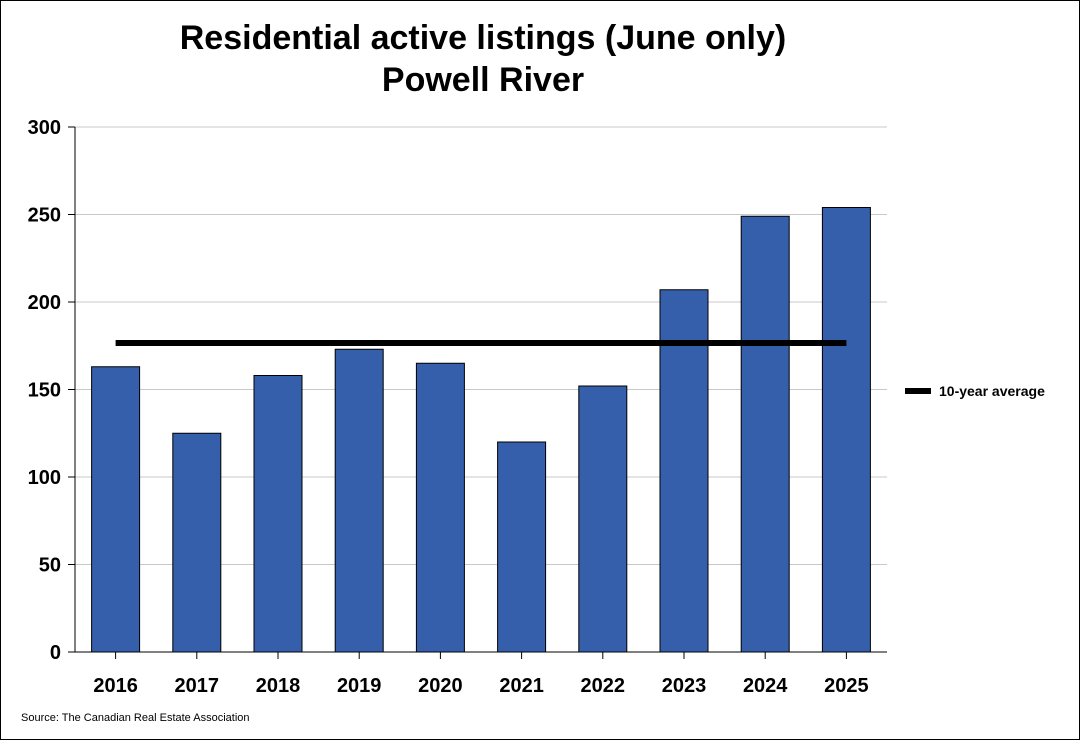 Image resolution: width=1080 pixels, height=740 pixels. I want to click on bar-2020, so click(440, 507).